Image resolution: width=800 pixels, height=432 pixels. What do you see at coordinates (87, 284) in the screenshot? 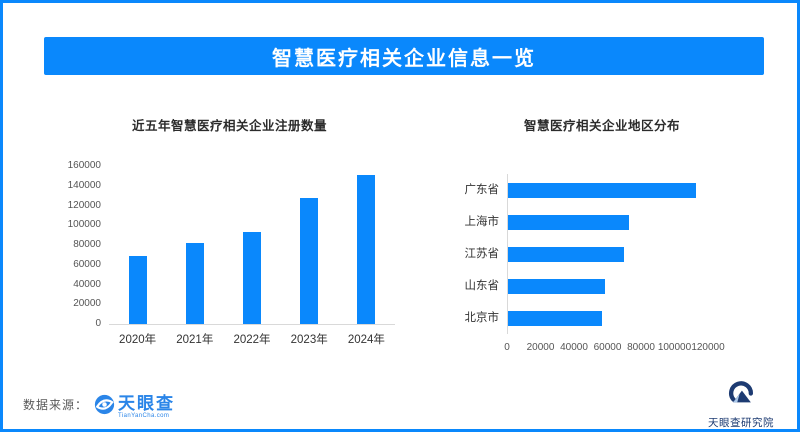
I see `y-axis-tick-label: 40000` at bounding box center [87, 284].